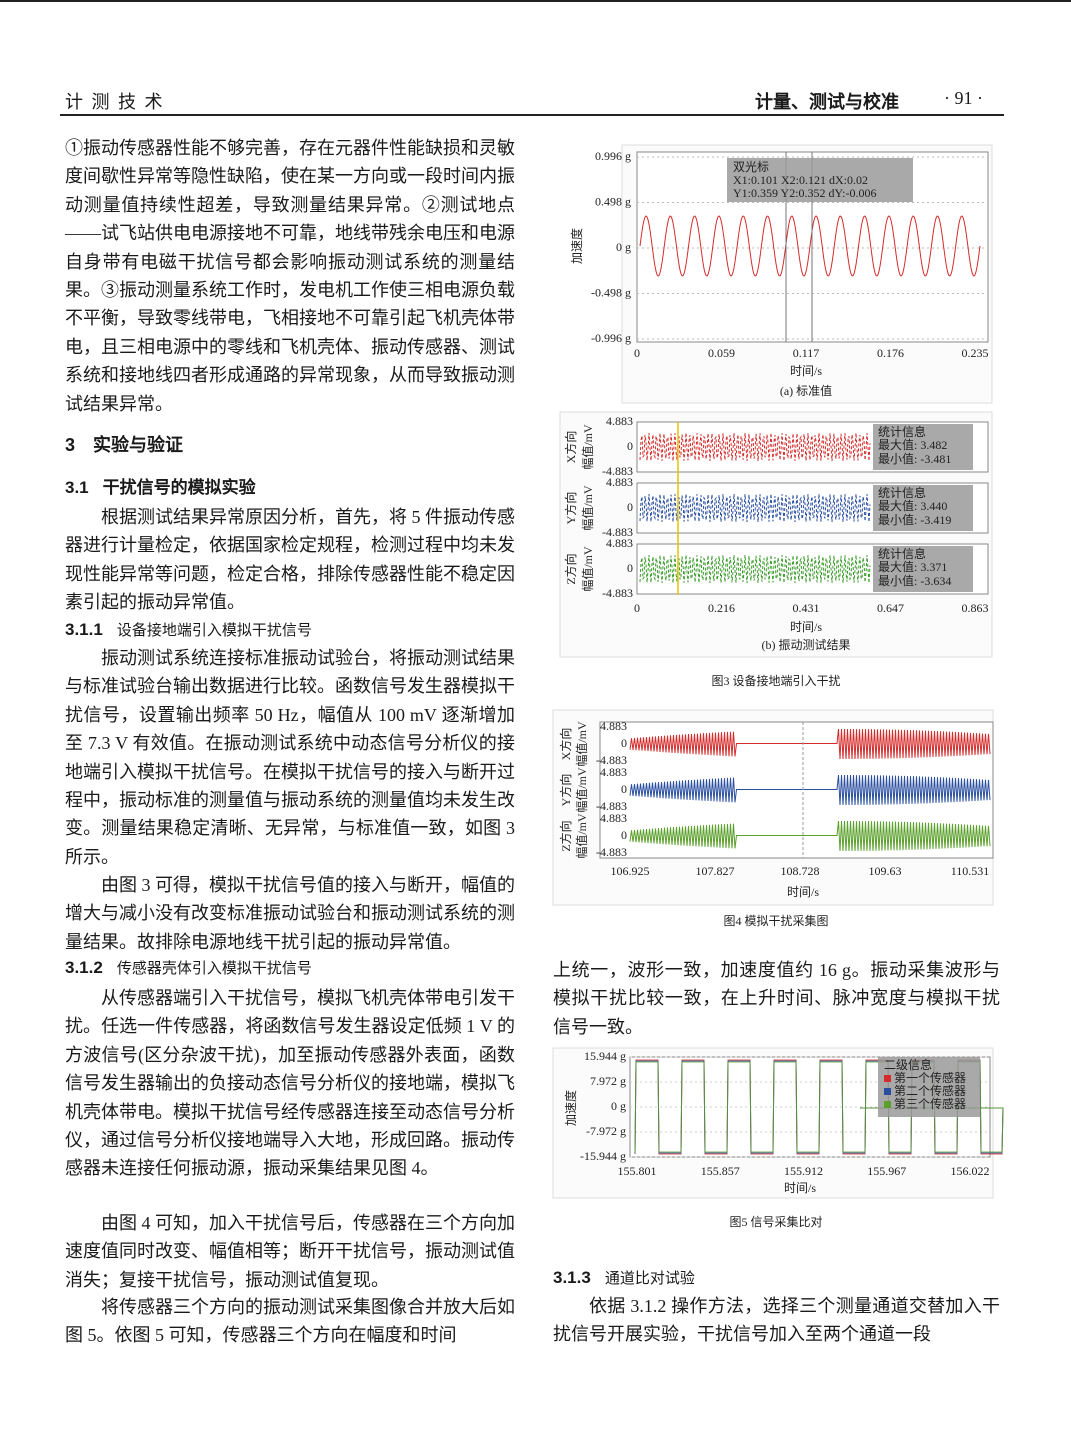 This screenshot has height=1453, width=1071. What do you see at coordinates (775, 1221) in the screenshot?
I see `figure-caption: 图5 信号采集比对` at bounding box center [775, 1221].